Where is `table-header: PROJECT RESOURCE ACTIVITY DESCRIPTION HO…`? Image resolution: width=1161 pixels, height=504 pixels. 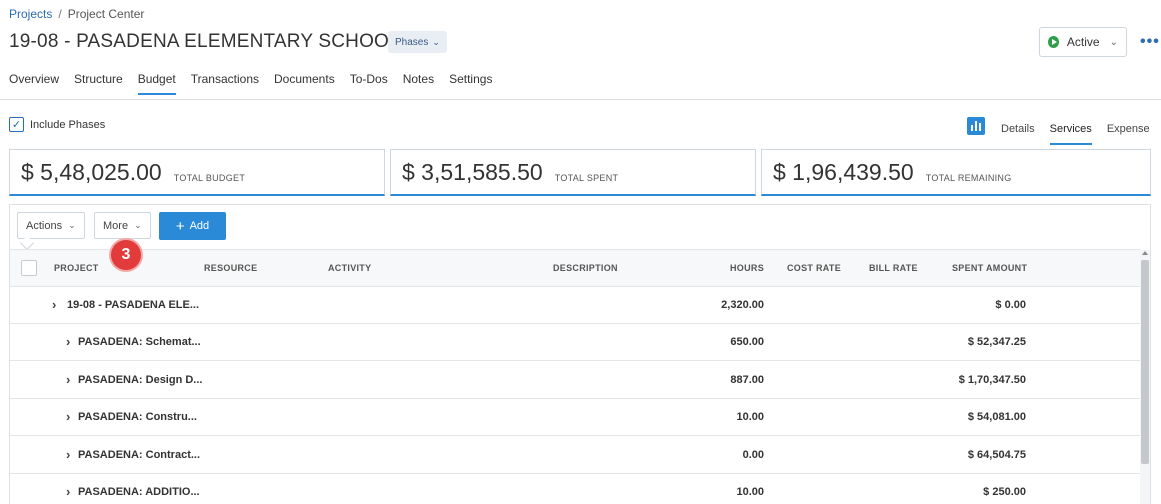 table-header: PROJECT RESOURCE ACTIVITY DESCRIPTION HO… is located at coordinates (575, 268).